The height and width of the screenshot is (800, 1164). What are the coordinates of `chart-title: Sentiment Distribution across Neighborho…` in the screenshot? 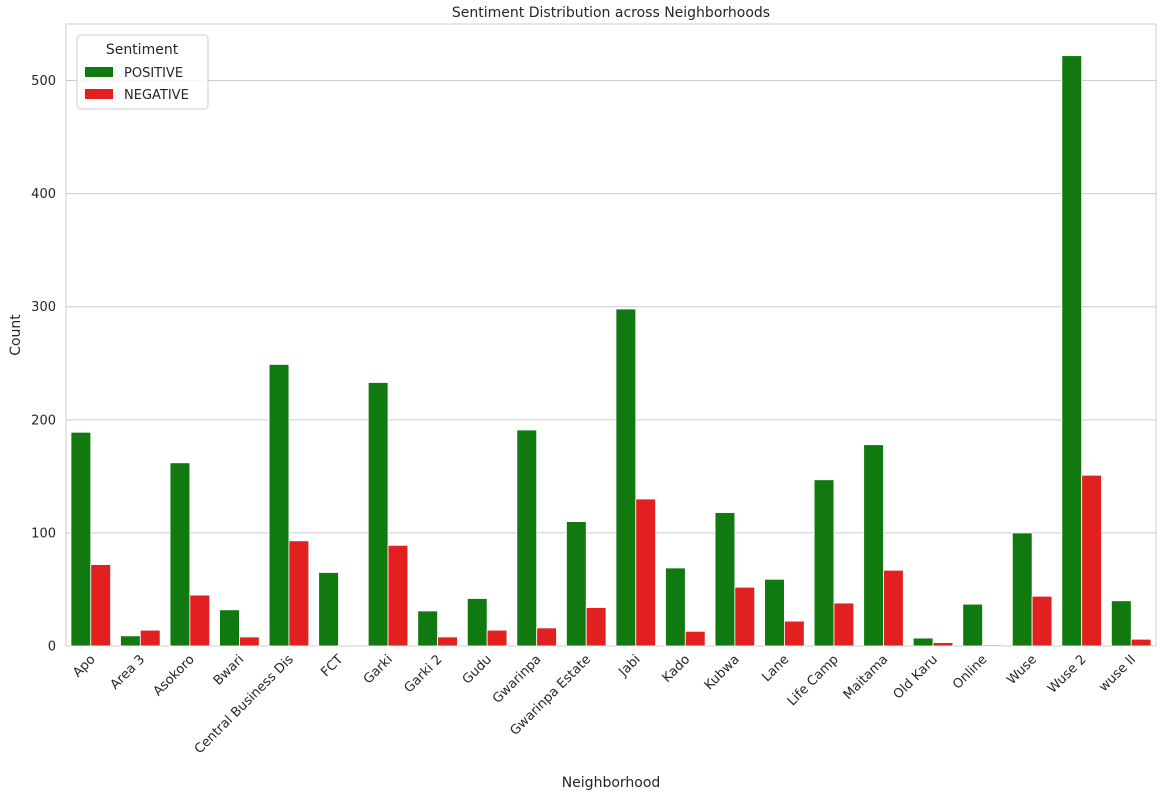 It's located at (611, 13).